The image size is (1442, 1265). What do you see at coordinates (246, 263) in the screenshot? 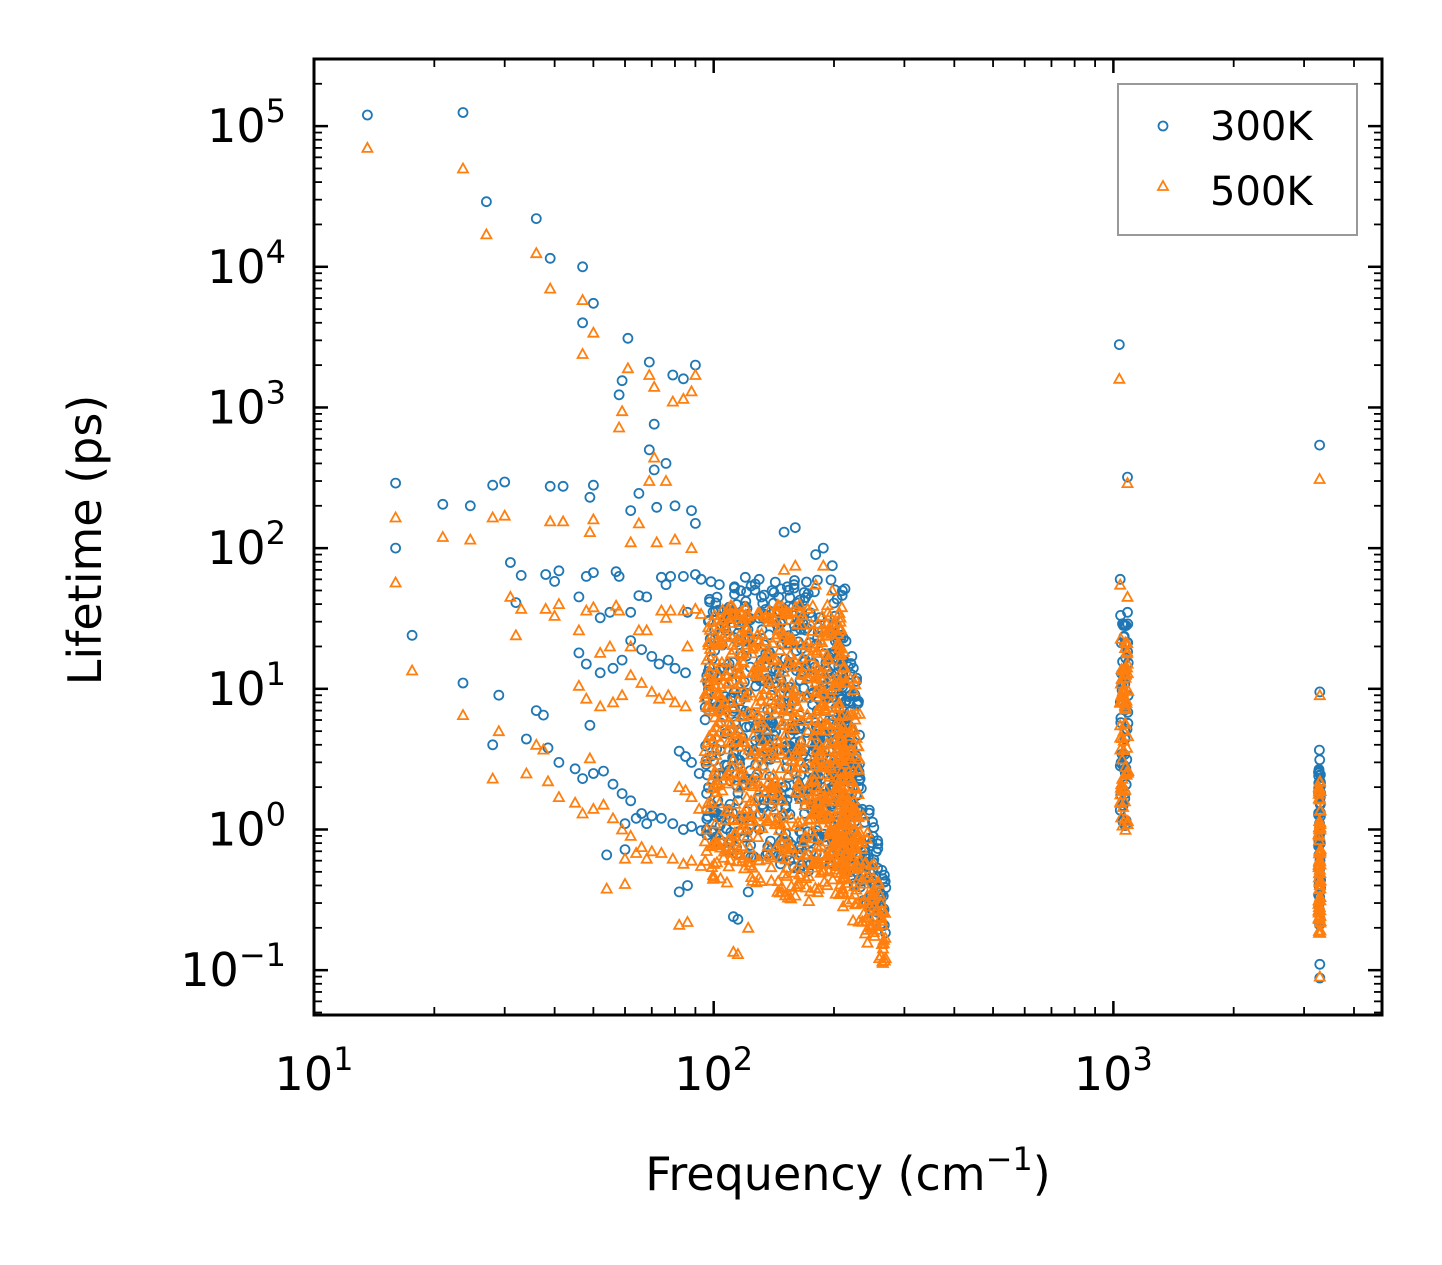
I see `y-tick-label: 104` at bounding box center [246, 263].